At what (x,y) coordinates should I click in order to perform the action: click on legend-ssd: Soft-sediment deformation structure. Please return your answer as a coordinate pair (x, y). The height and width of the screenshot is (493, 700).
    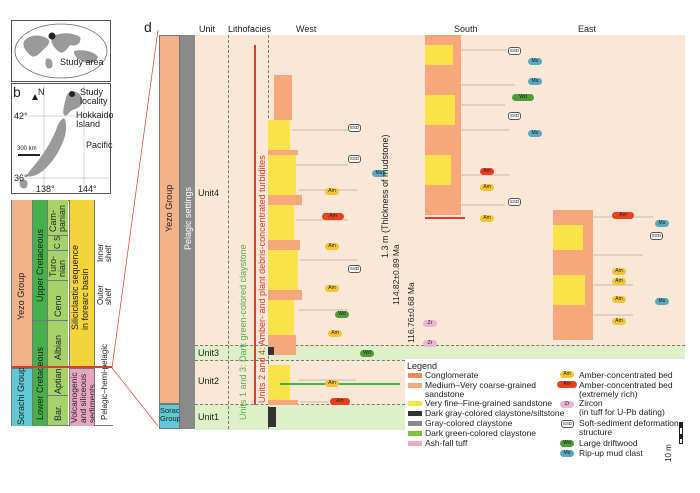
    Looking at the image, I should click on (629, 427).